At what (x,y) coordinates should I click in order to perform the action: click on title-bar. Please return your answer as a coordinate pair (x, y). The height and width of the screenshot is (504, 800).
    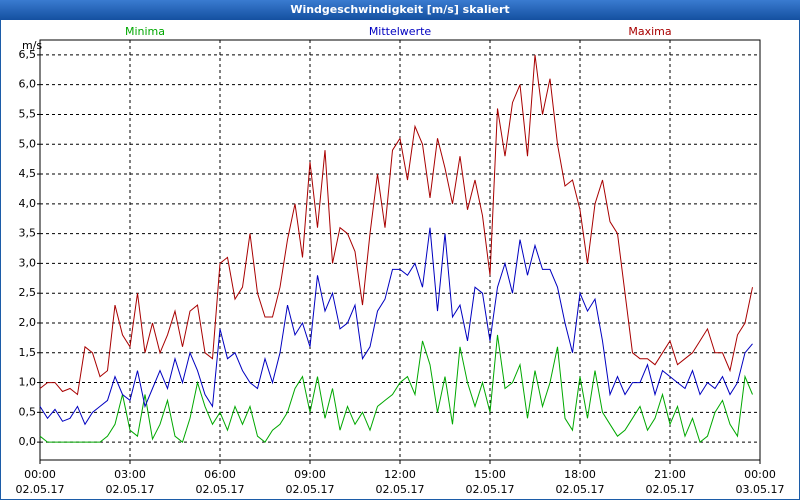
    Looking at the image, I should click on (400, 10).